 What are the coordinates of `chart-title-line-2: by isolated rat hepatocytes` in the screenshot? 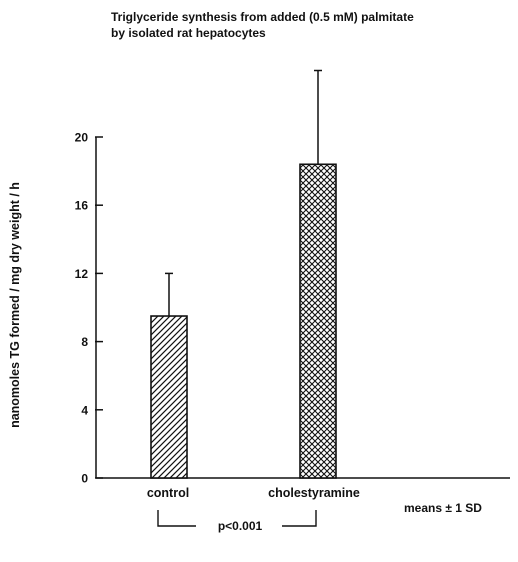 It's located at (188, 33).